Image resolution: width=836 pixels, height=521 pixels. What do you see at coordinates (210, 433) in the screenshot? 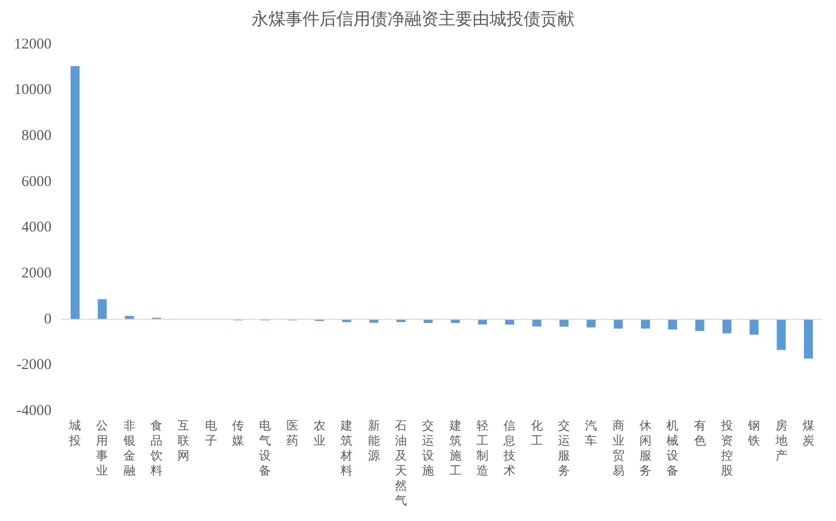
I see `x-tick-label: 电子` at bounding box center [210, 433].